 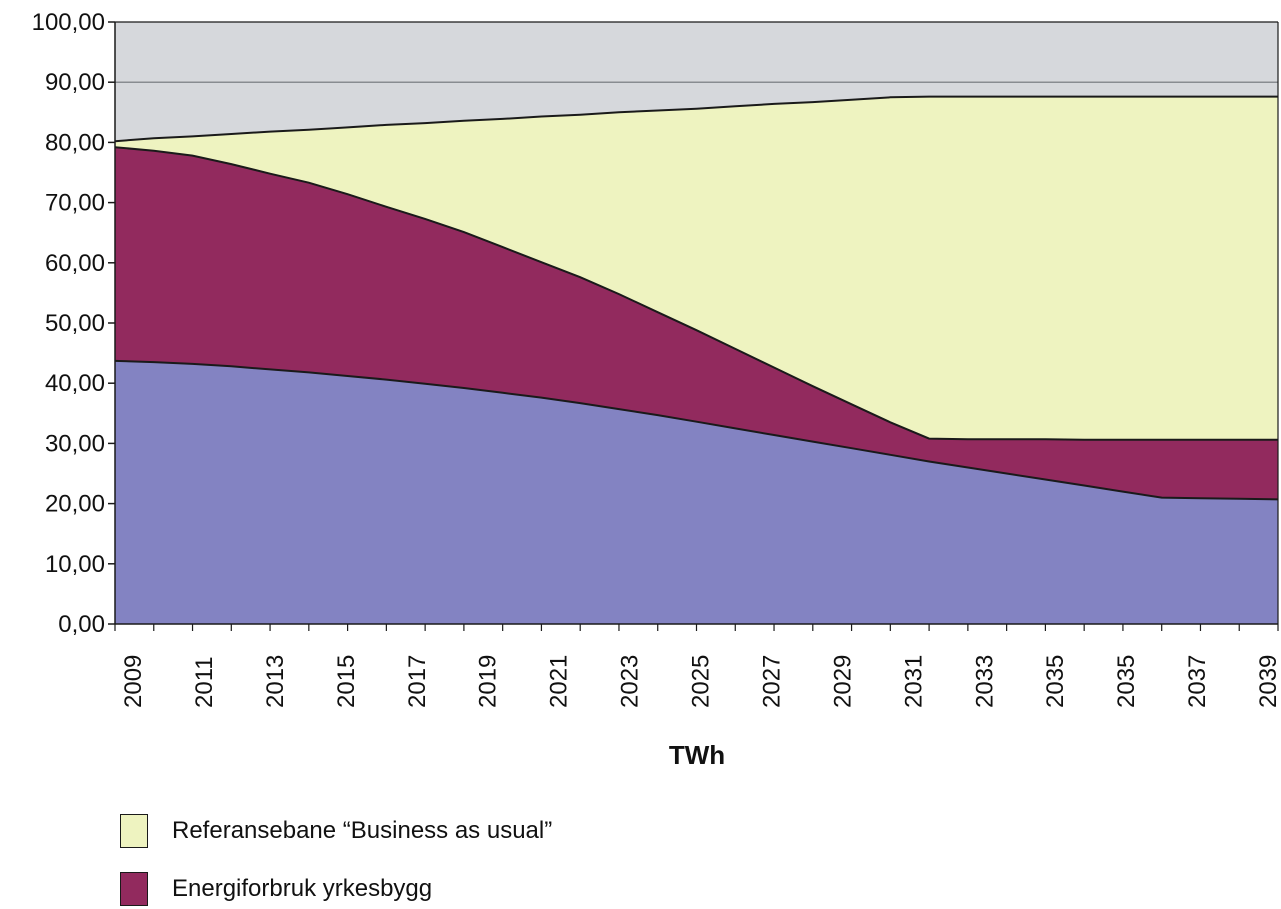 I want to click on x-tick-label-1: 2011, so click(x=204, y=682).